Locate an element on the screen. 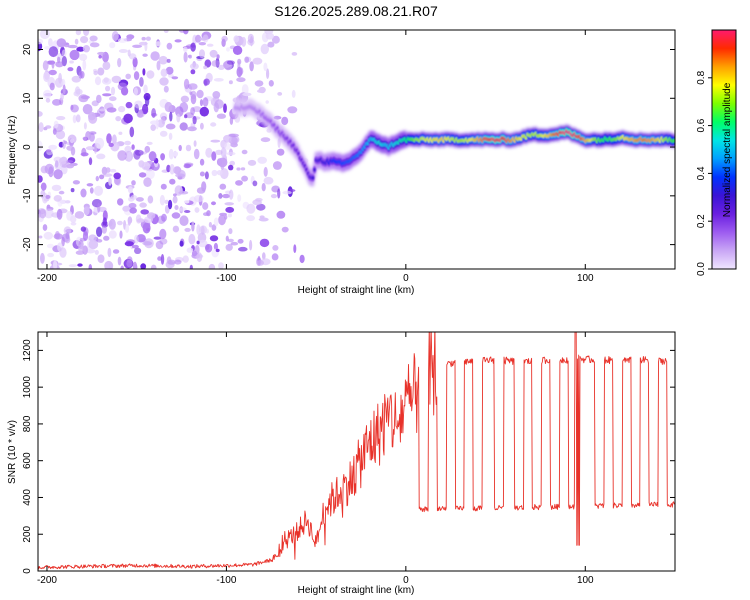 This screenshot has height=600, width=750. y-tick-label: 0 is located at coordinates (27, 147).